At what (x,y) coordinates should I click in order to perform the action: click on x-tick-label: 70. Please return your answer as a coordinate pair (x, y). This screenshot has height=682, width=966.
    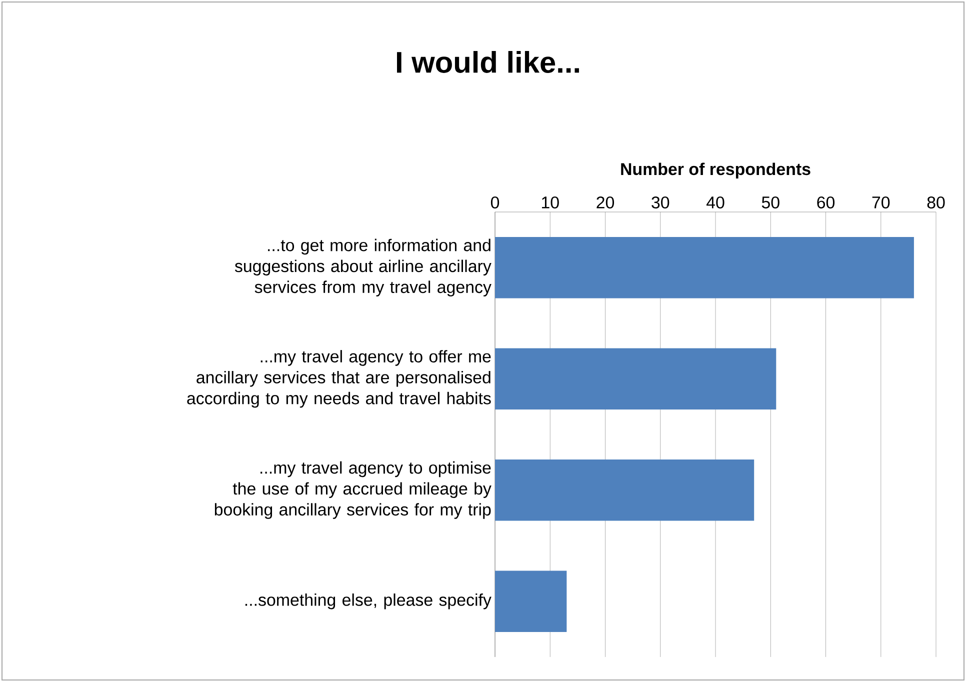
    Looking at the image, I should click on (881, 202).